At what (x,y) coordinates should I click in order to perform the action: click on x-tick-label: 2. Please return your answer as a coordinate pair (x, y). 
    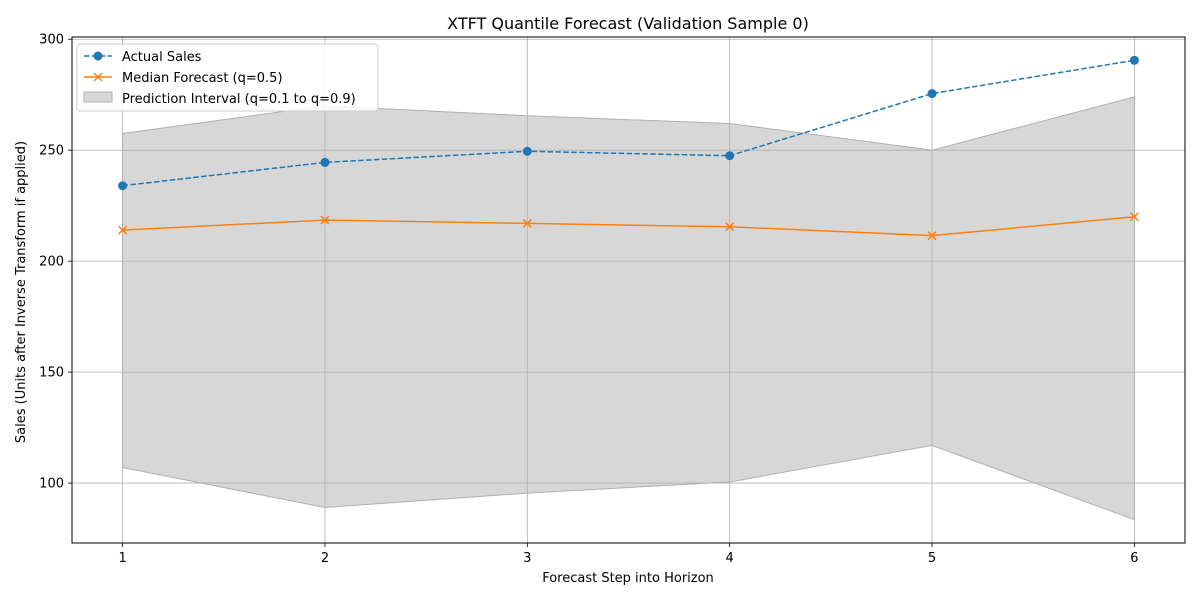
    Looking at the image, I should click on (325, 558).